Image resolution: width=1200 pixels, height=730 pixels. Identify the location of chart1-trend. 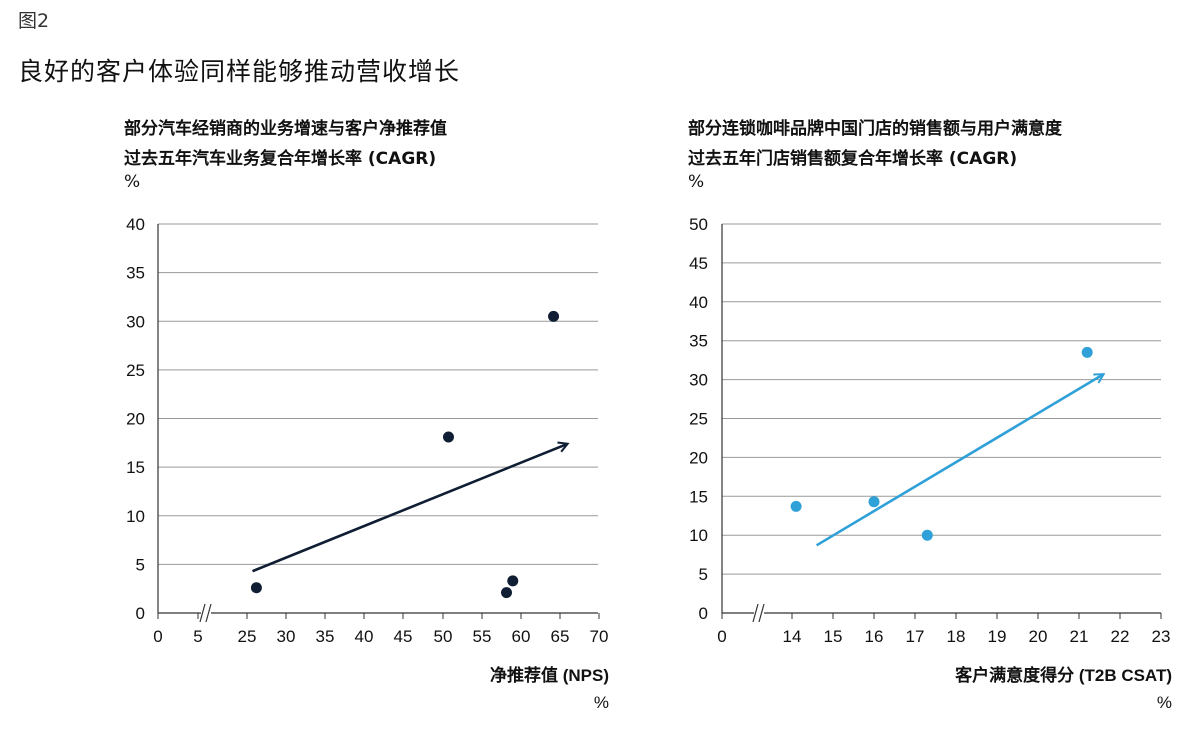
(409, 508).